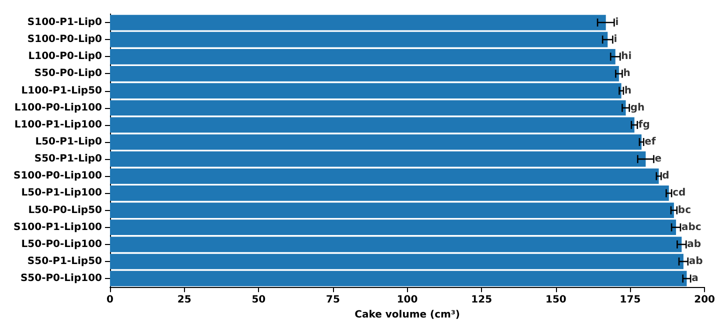  Describe the element at coordinates (68, 159) in the screenshot. I see `y-tick-label: S50-P1-Lip0` at that location.